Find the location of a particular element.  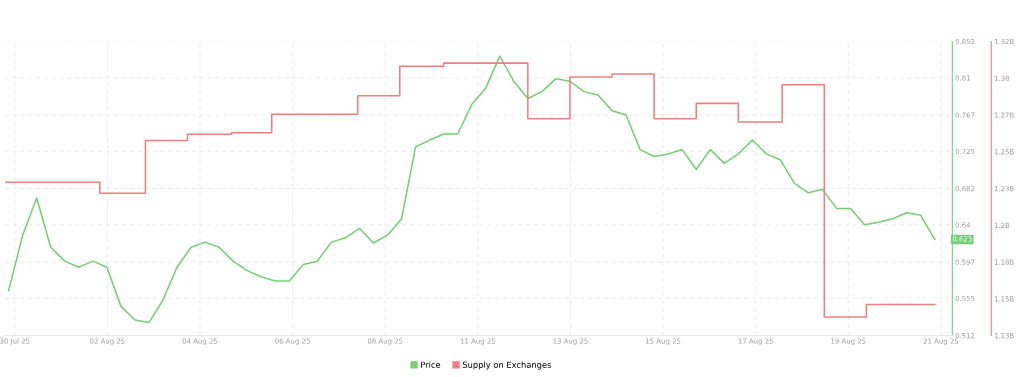

legend-label: Price is located at coordinates (431, 364).